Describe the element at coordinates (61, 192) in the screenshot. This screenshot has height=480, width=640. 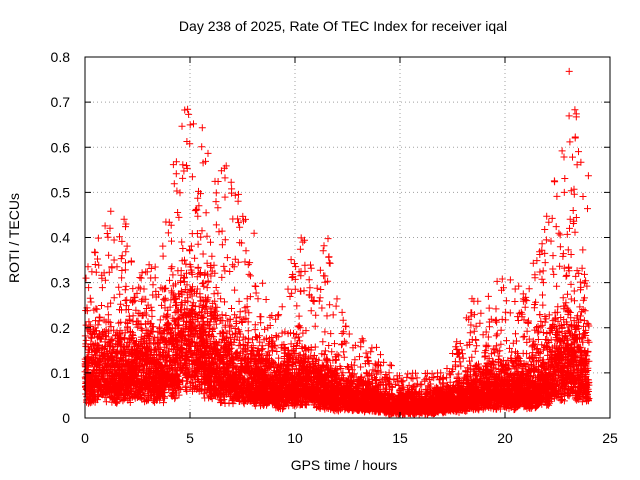
I see `y-tick-label: 0.5` at that location.